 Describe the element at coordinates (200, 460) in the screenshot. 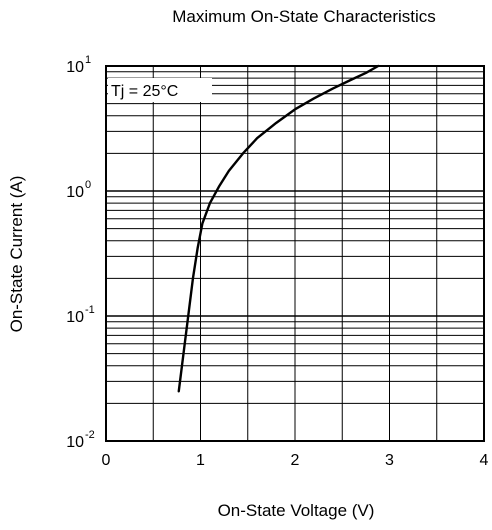

I see `x-tick-label: 1` at that location.